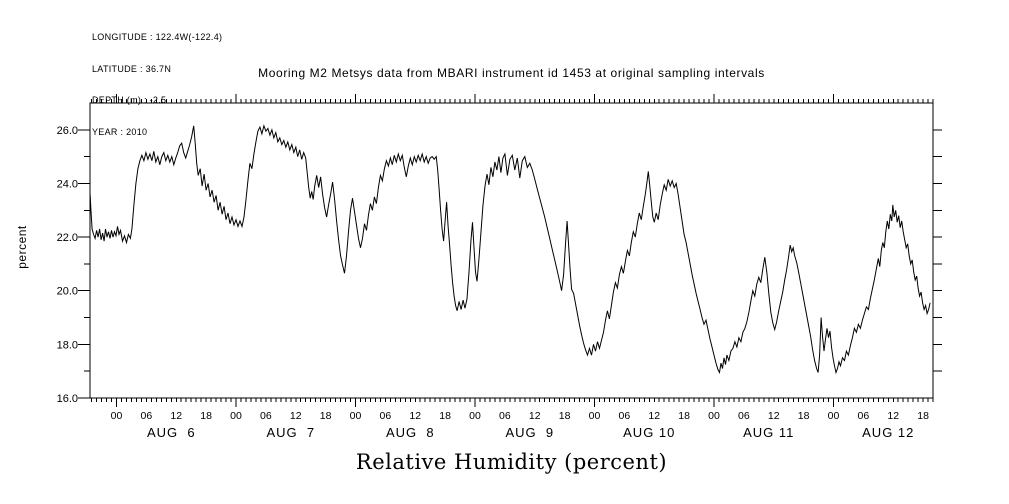  I want to click on y-tick-labels: 16.0 18.0 20.0 22.0 24.0 26.0, so click(67, 265).